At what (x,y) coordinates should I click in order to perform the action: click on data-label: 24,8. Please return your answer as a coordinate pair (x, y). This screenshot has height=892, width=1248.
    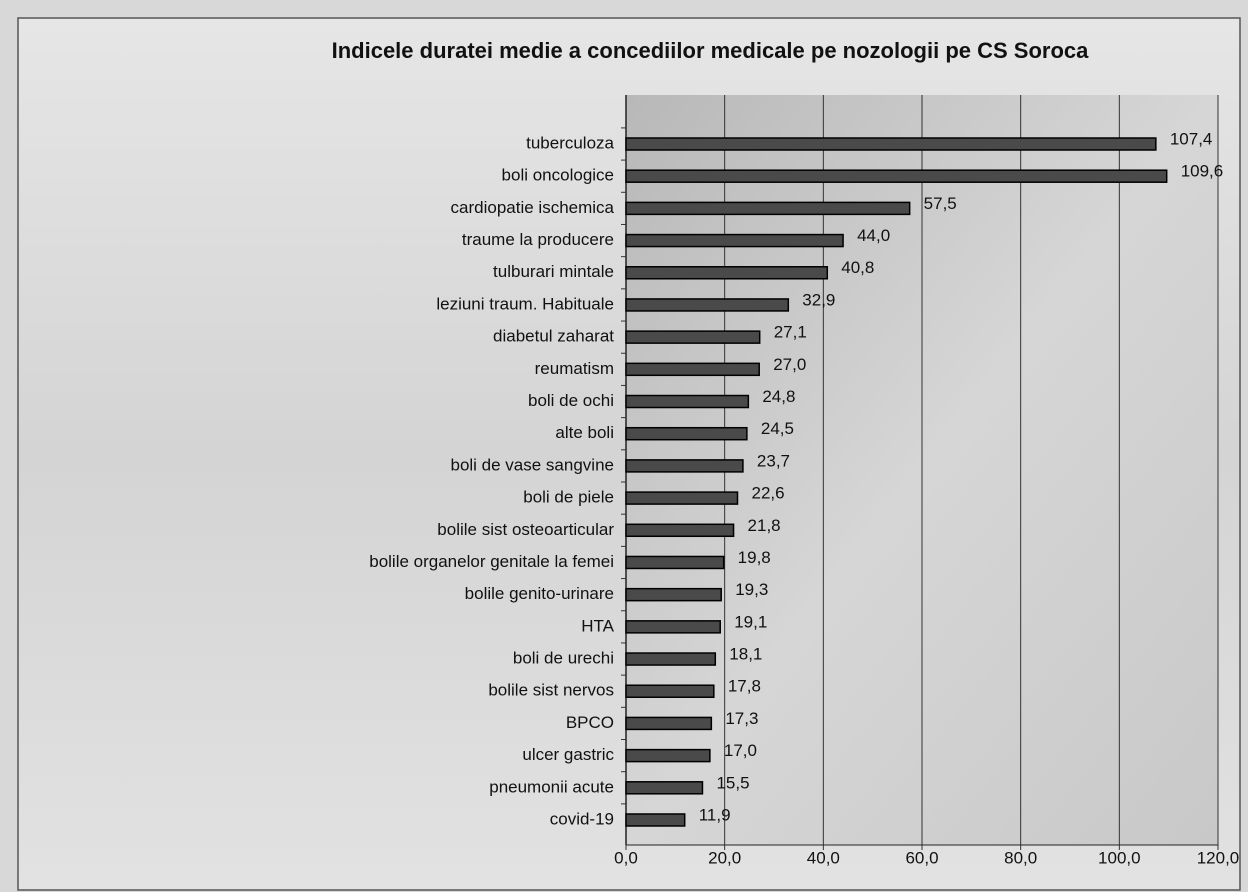
    Looking at the image, I should click on (778, 396).